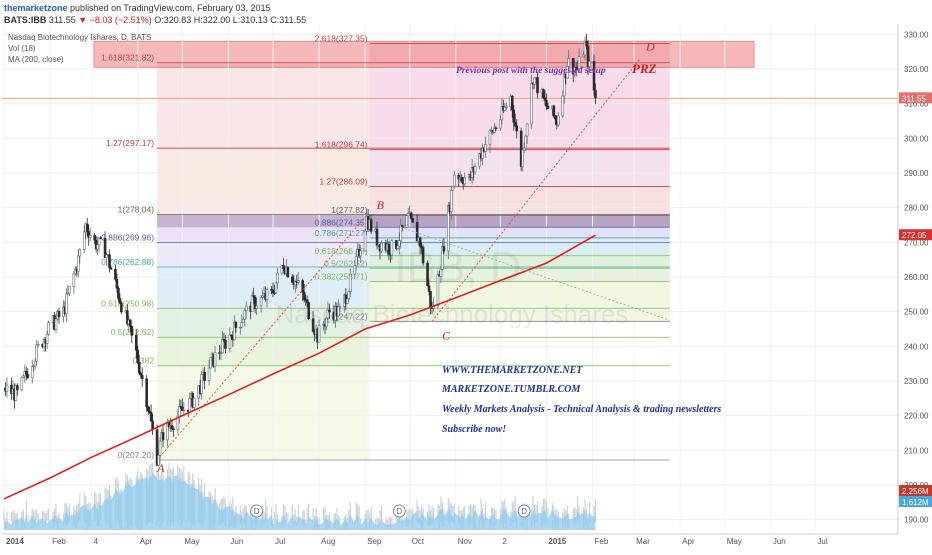 The image size is (932, 555). Describe the element at coordinates (80, 37) in the screenshot. I see `legend-instrument: Nasdaq Biotechnology Ishares, D, BATS` at that location.